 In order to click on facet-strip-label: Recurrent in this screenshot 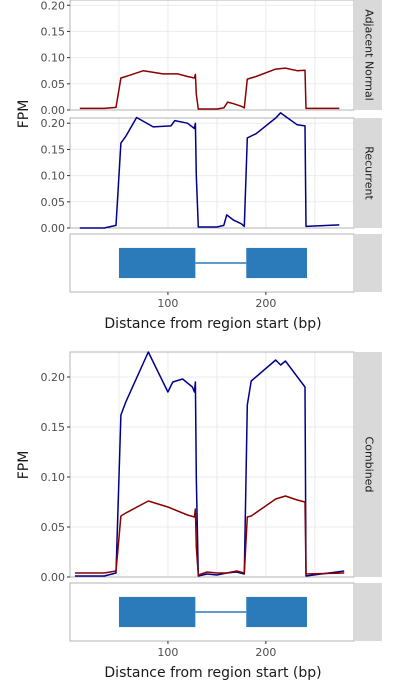, I will do `click(369, 173)`.